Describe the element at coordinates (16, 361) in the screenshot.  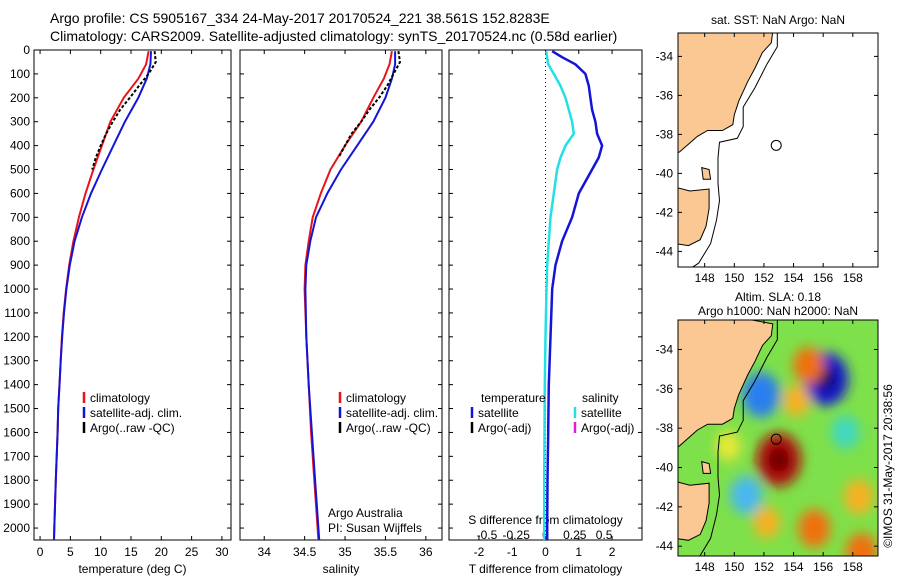
I see `y-tick-label: 1300` at that location.